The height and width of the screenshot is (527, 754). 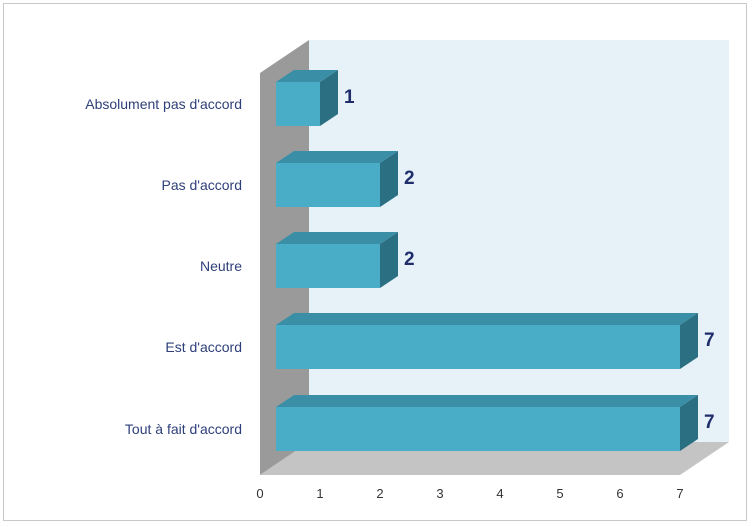 I want to click on x-tick-label: 0, so click(x=259, y=493).